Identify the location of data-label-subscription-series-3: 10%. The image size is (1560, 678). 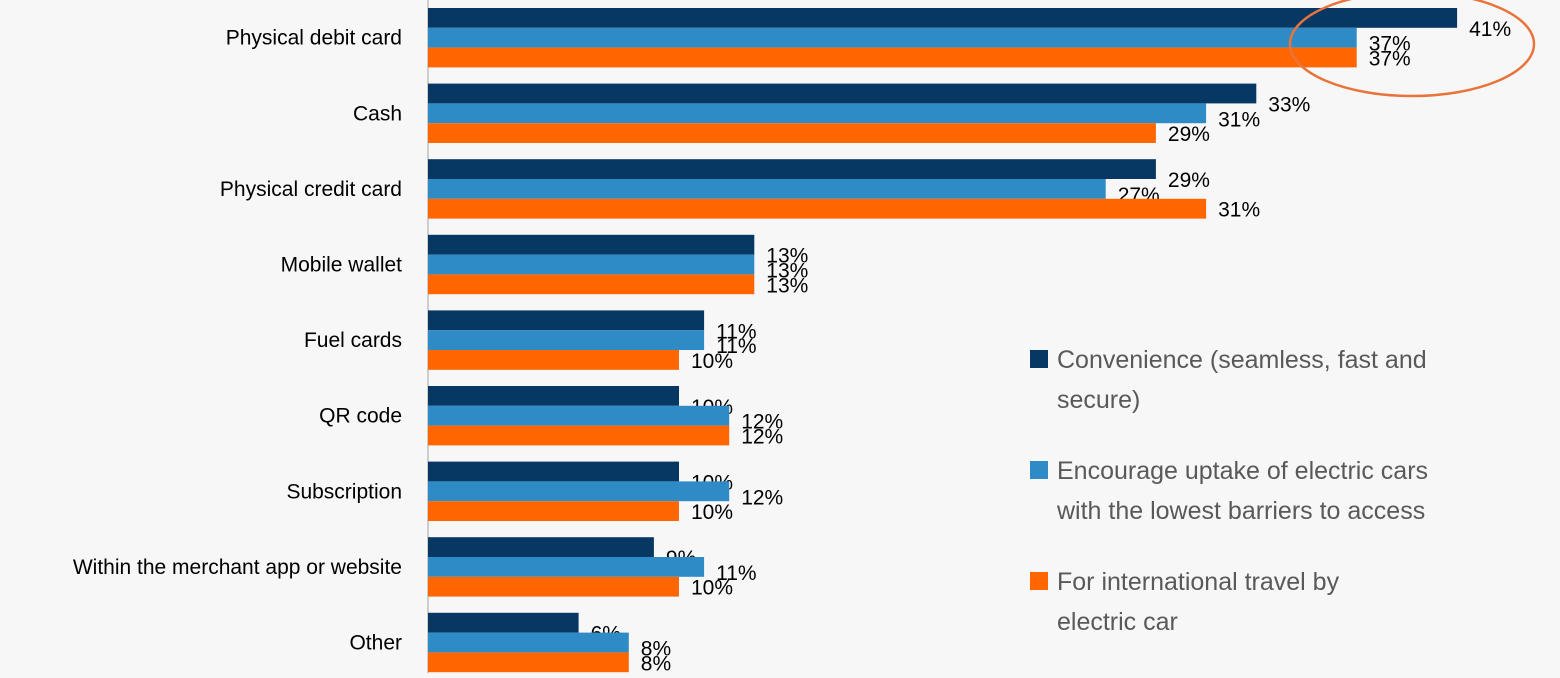
(712, 512).